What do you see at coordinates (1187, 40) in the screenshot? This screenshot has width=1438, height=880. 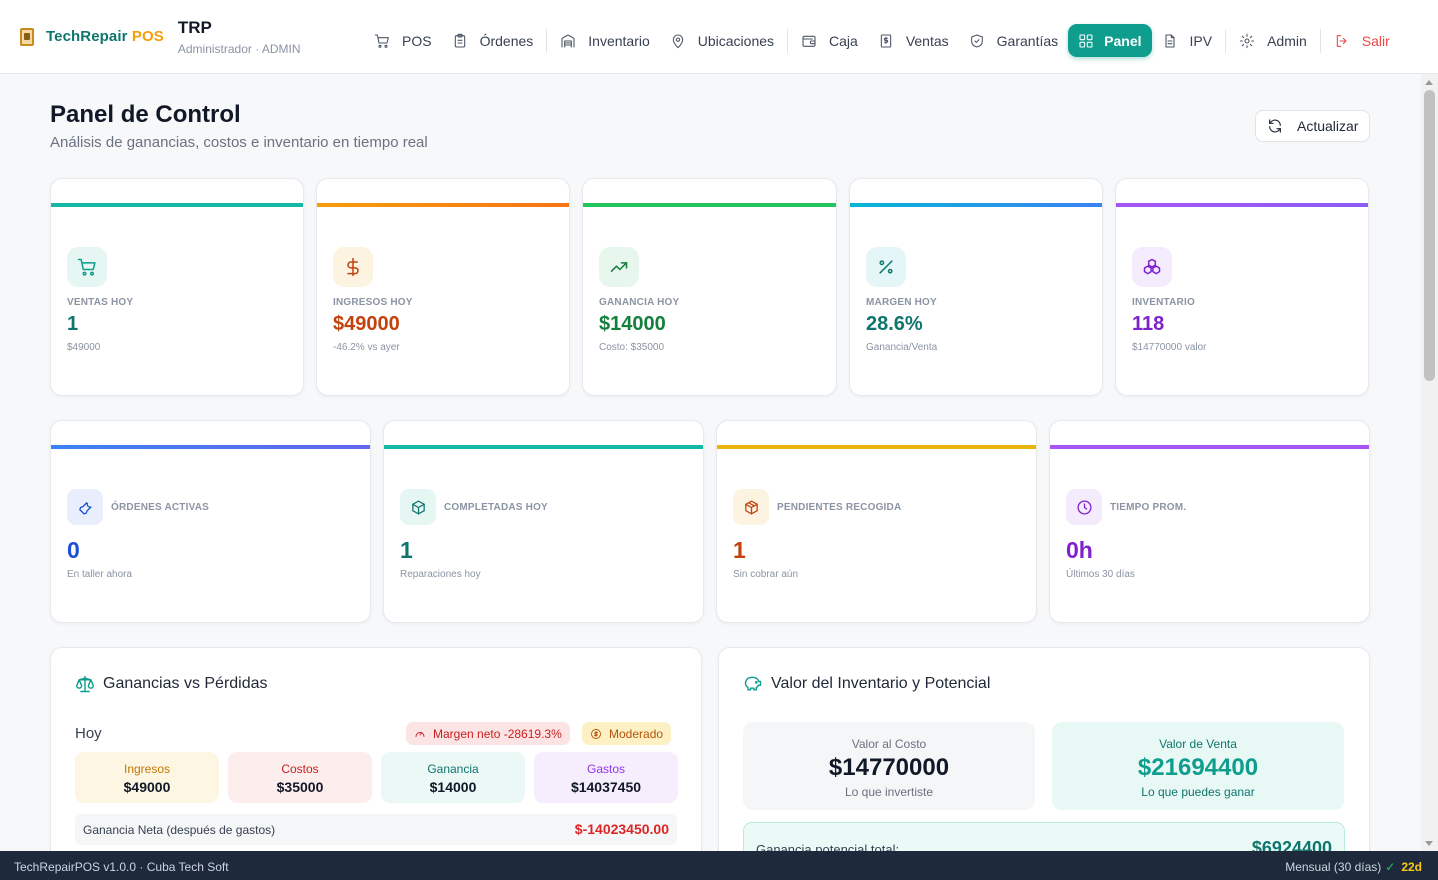 I see `nav-ipv: IPV` at bounding box center [1187, 40].